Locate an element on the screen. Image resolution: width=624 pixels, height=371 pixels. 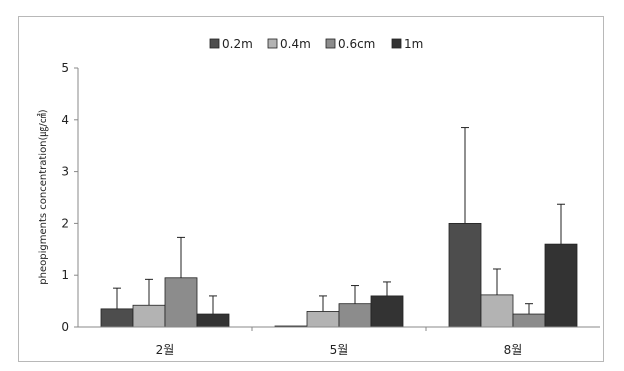
y-tick-label: 1 is located at coordinates (65, 275).